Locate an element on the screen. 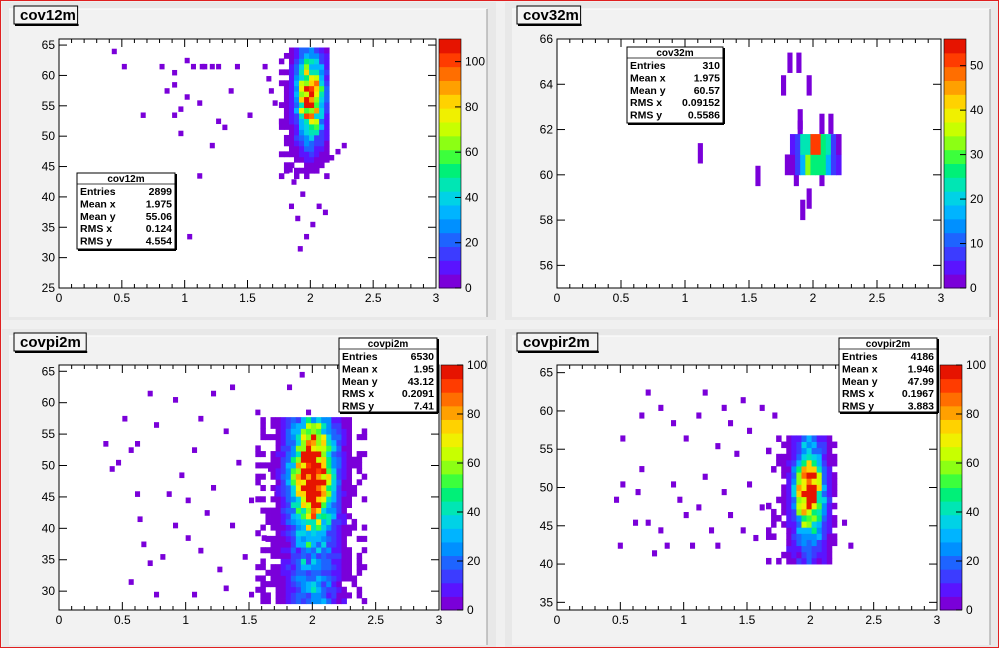 This screenshot has width=999, height=648. z-tick-label: 20 is located at coordinates (977, 199).